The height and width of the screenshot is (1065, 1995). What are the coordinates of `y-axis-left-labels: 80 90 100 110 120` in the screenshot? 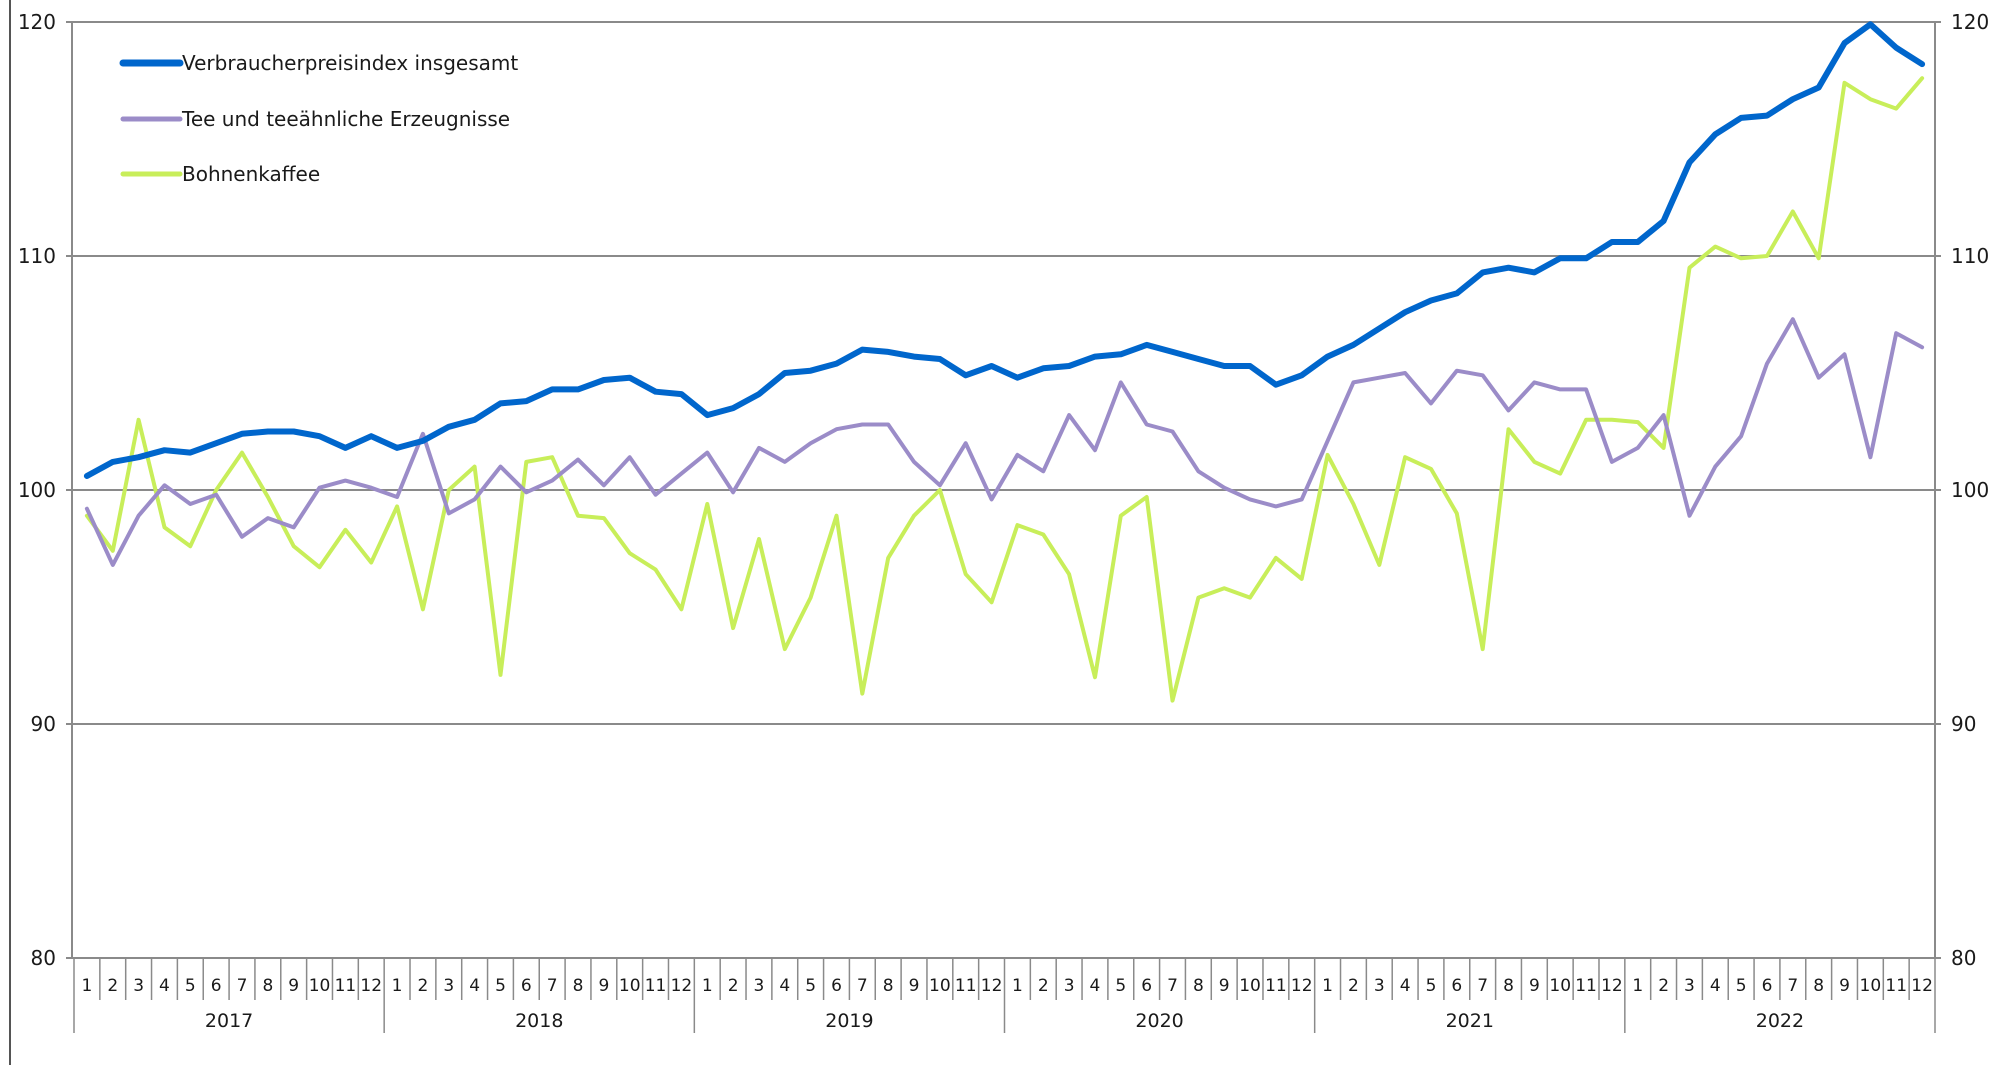 It's located at (37, 490).